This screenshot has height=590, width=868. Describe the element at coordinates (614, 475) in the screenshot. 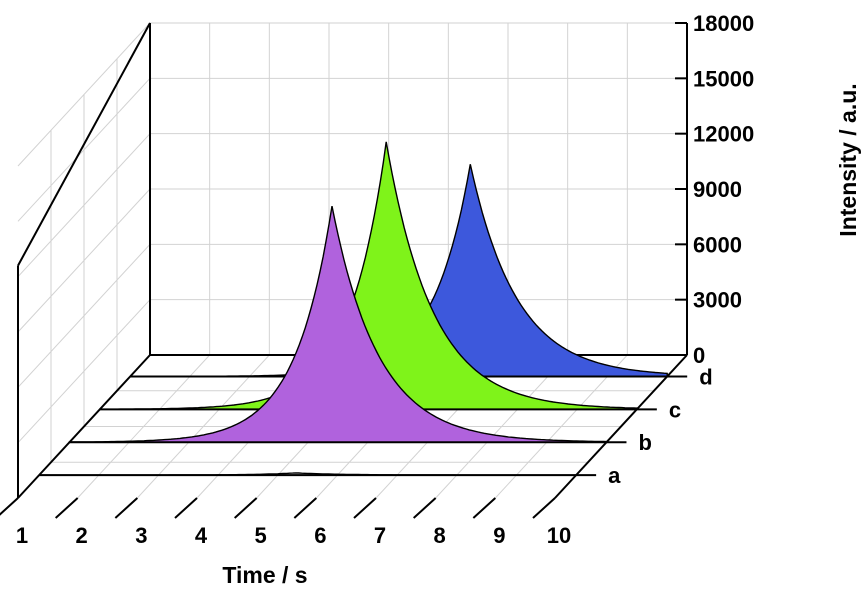

I see `series-a-label: a` at that location.